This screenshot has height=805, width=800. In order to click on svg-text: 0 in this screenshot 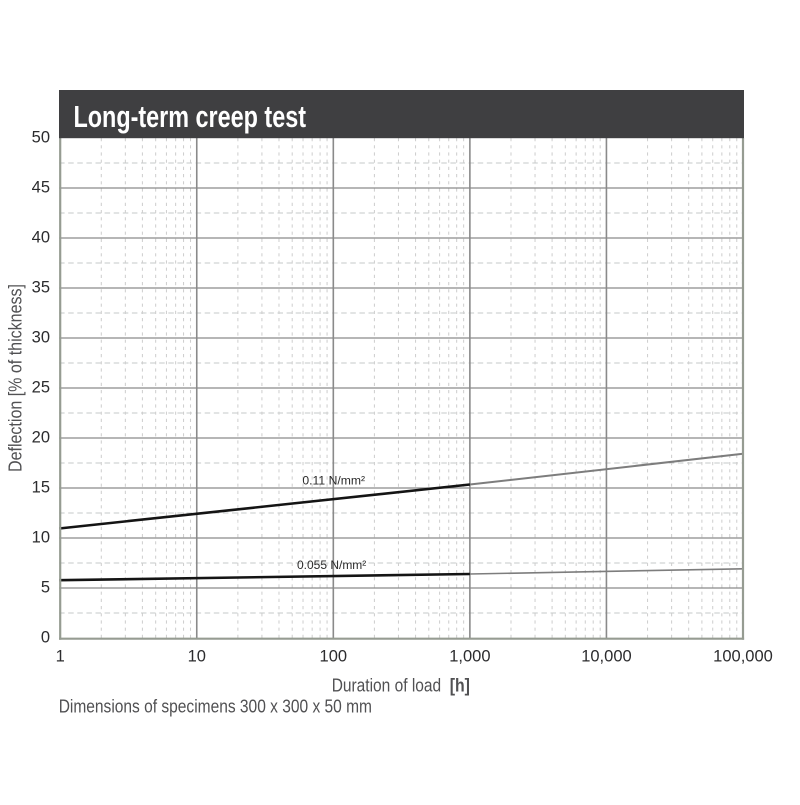, I will do `click(45, 638)`.